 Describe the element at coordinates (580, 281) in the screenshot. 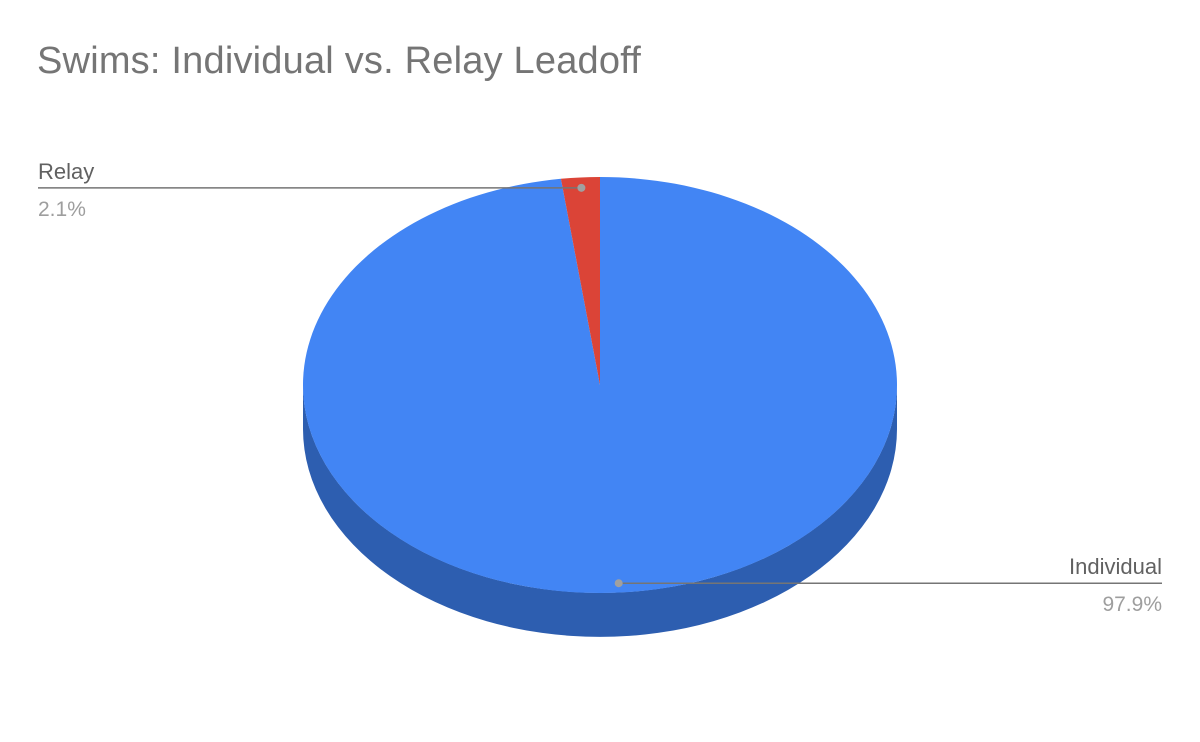

I see `pie-slice-relay` at that location.